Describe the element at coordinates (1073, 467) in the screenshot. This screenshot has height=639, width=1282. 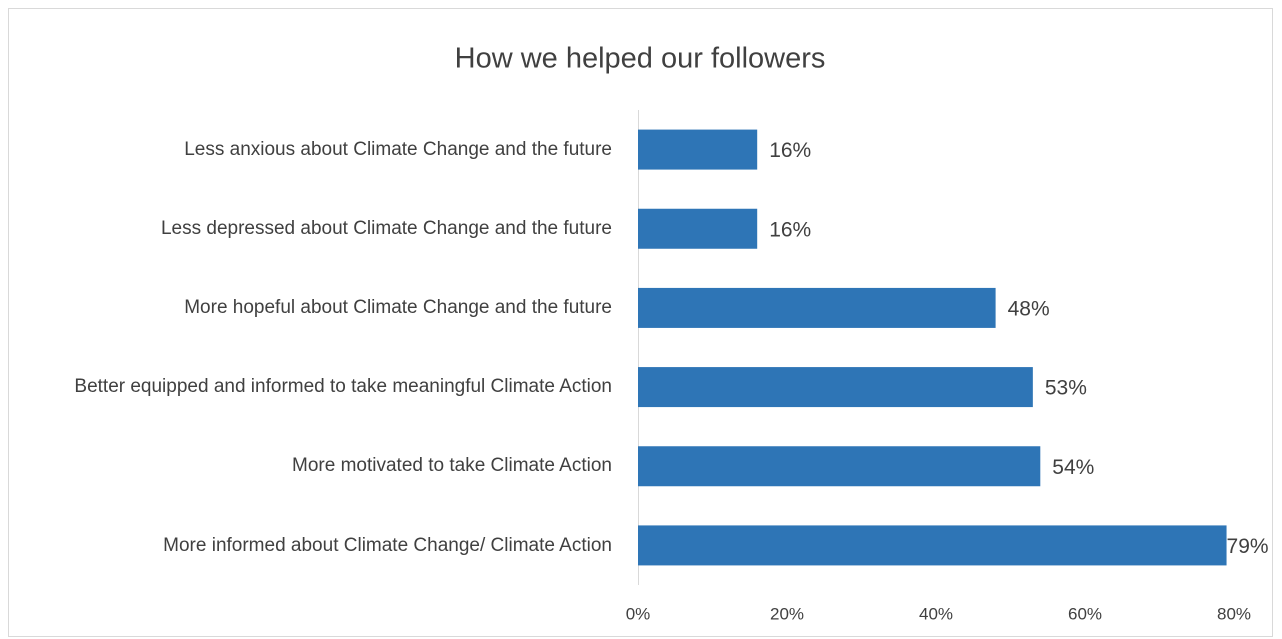
I see `value-label: 54%` at that location.